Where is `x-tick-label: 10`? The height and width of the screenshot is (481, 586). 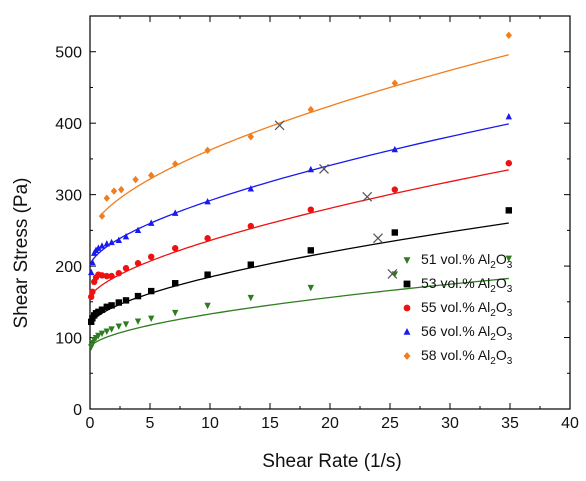 x-tick-label: 10 is located at coordinates (210, 423).